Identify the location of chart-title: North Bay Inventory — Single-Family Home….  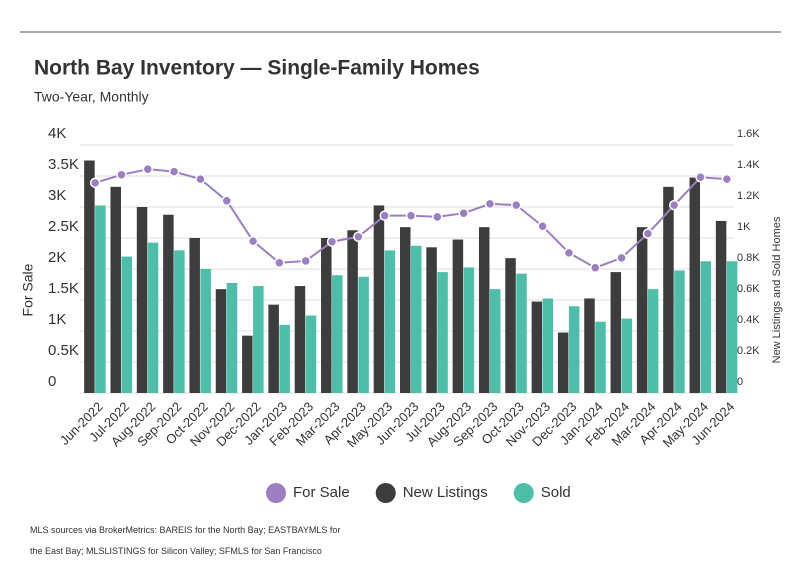
(257, 68).